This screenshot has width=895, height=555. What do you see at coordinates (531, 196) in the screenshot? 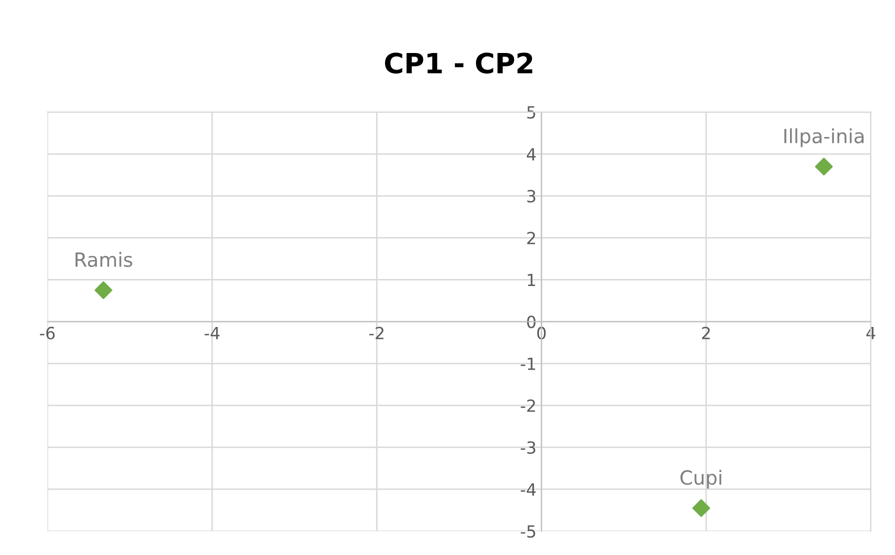
I see `y-tick-label: 3` at bounding box center [531, 196].